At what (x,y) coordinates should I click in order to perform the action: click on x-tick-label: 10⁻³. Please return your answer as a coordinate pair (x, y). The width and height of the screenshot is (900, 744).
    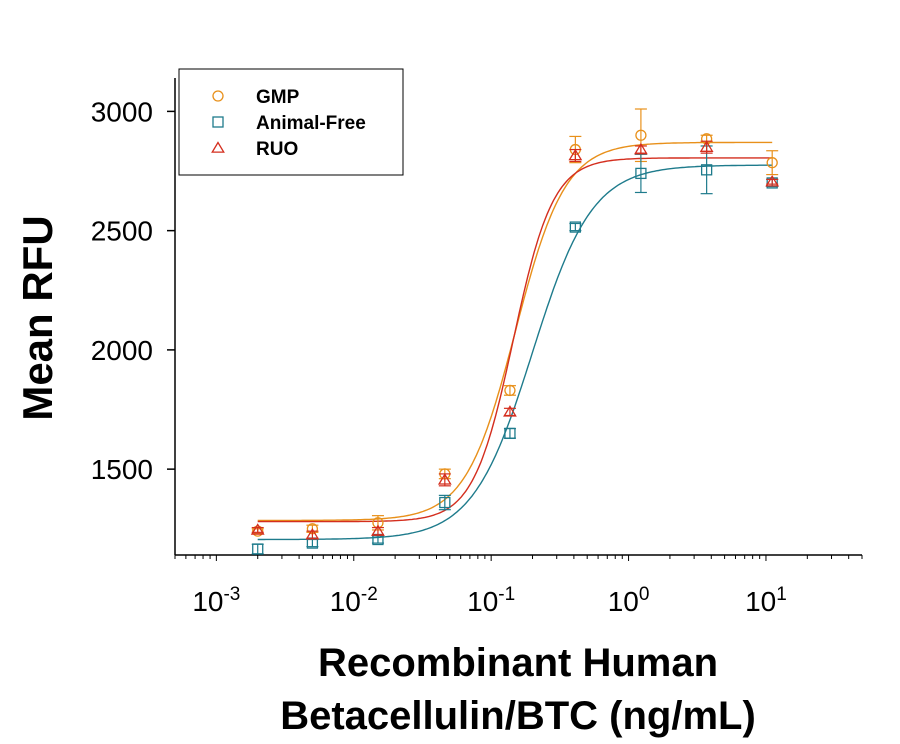
    Looking at the image, I should click on (216, 600).